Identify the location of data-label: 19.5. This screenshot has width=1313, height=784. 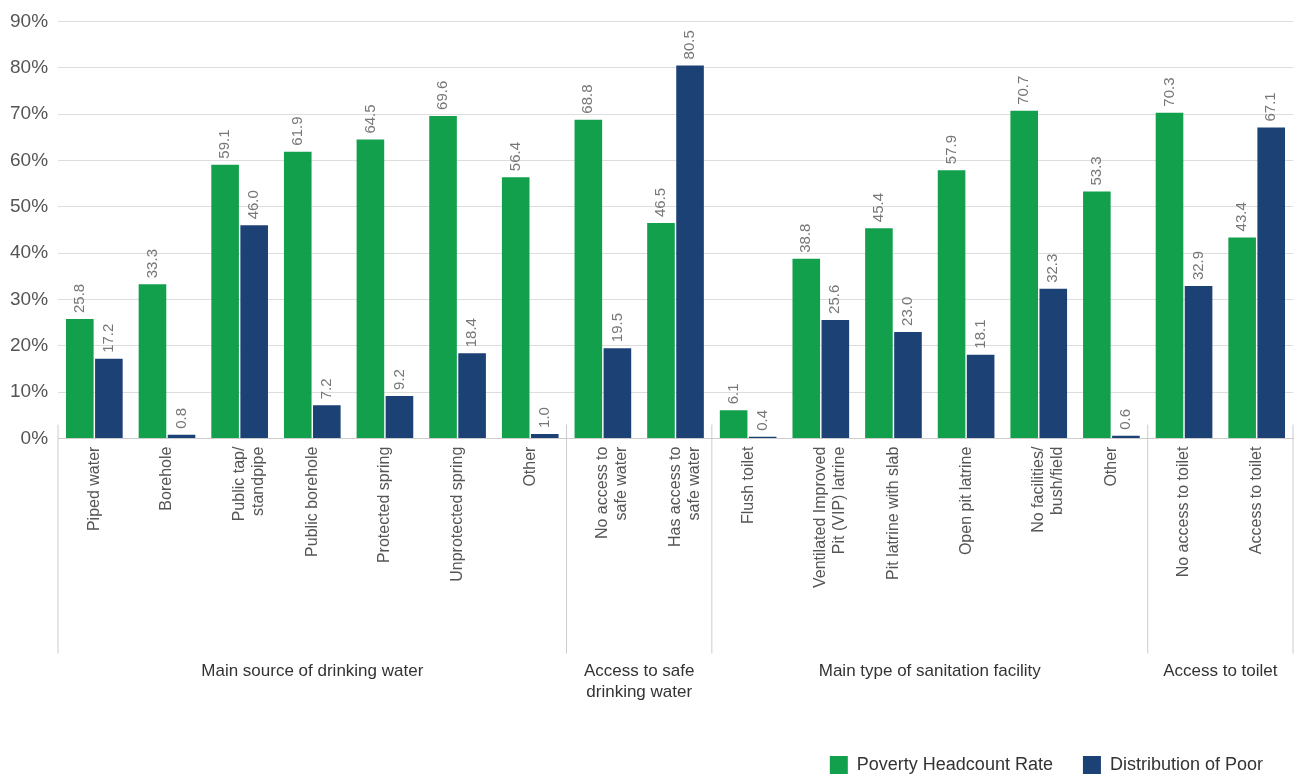
(616, 327).